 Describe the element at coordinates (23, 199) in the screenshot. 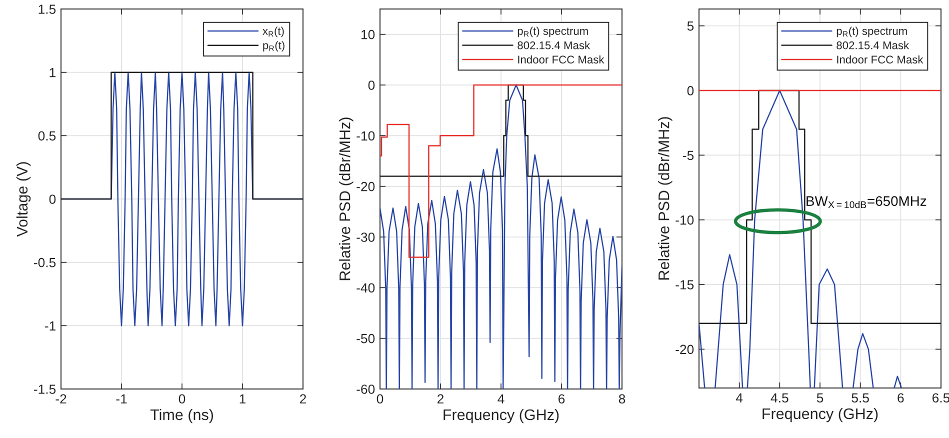

I see `y-axis-title: Voltage (V)` at that location.